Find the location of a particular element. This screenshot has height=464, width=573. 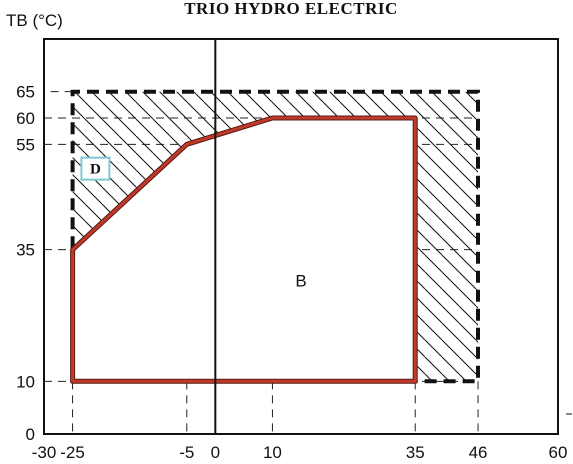

y-tick-label: 55 is located at coordinates (25, 144).